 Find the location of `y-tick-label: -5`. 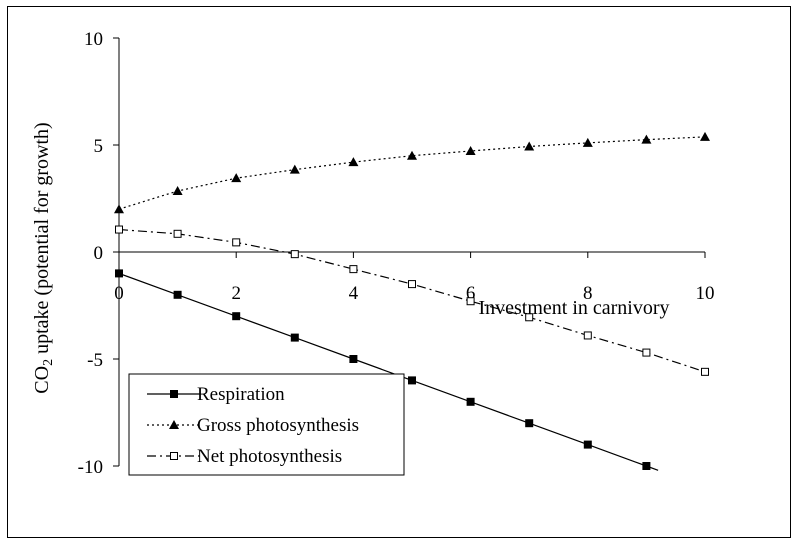

y-tick-label: -5 is located at coordinates (95, 360).